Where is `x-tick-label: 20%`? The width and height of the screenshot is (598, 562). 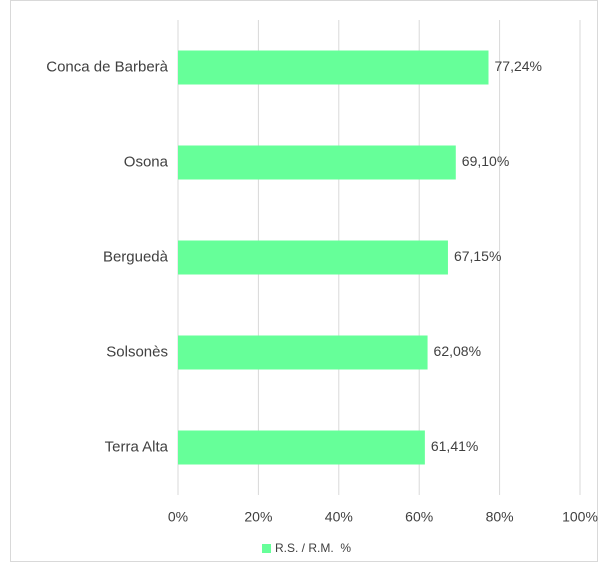
x-tick-label: 20% is located at coordinates (258, 517).